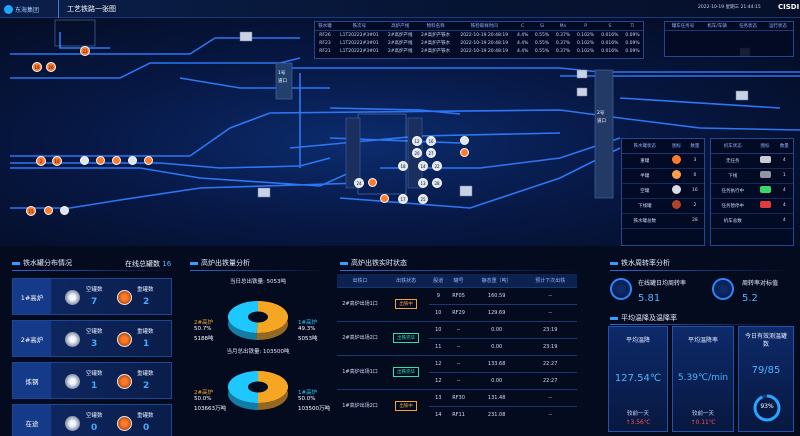 The image size is (800, 436). Describe the element at coordinates (360, 280) in the screenshot. I see `col-header: 出铁口` at that location.